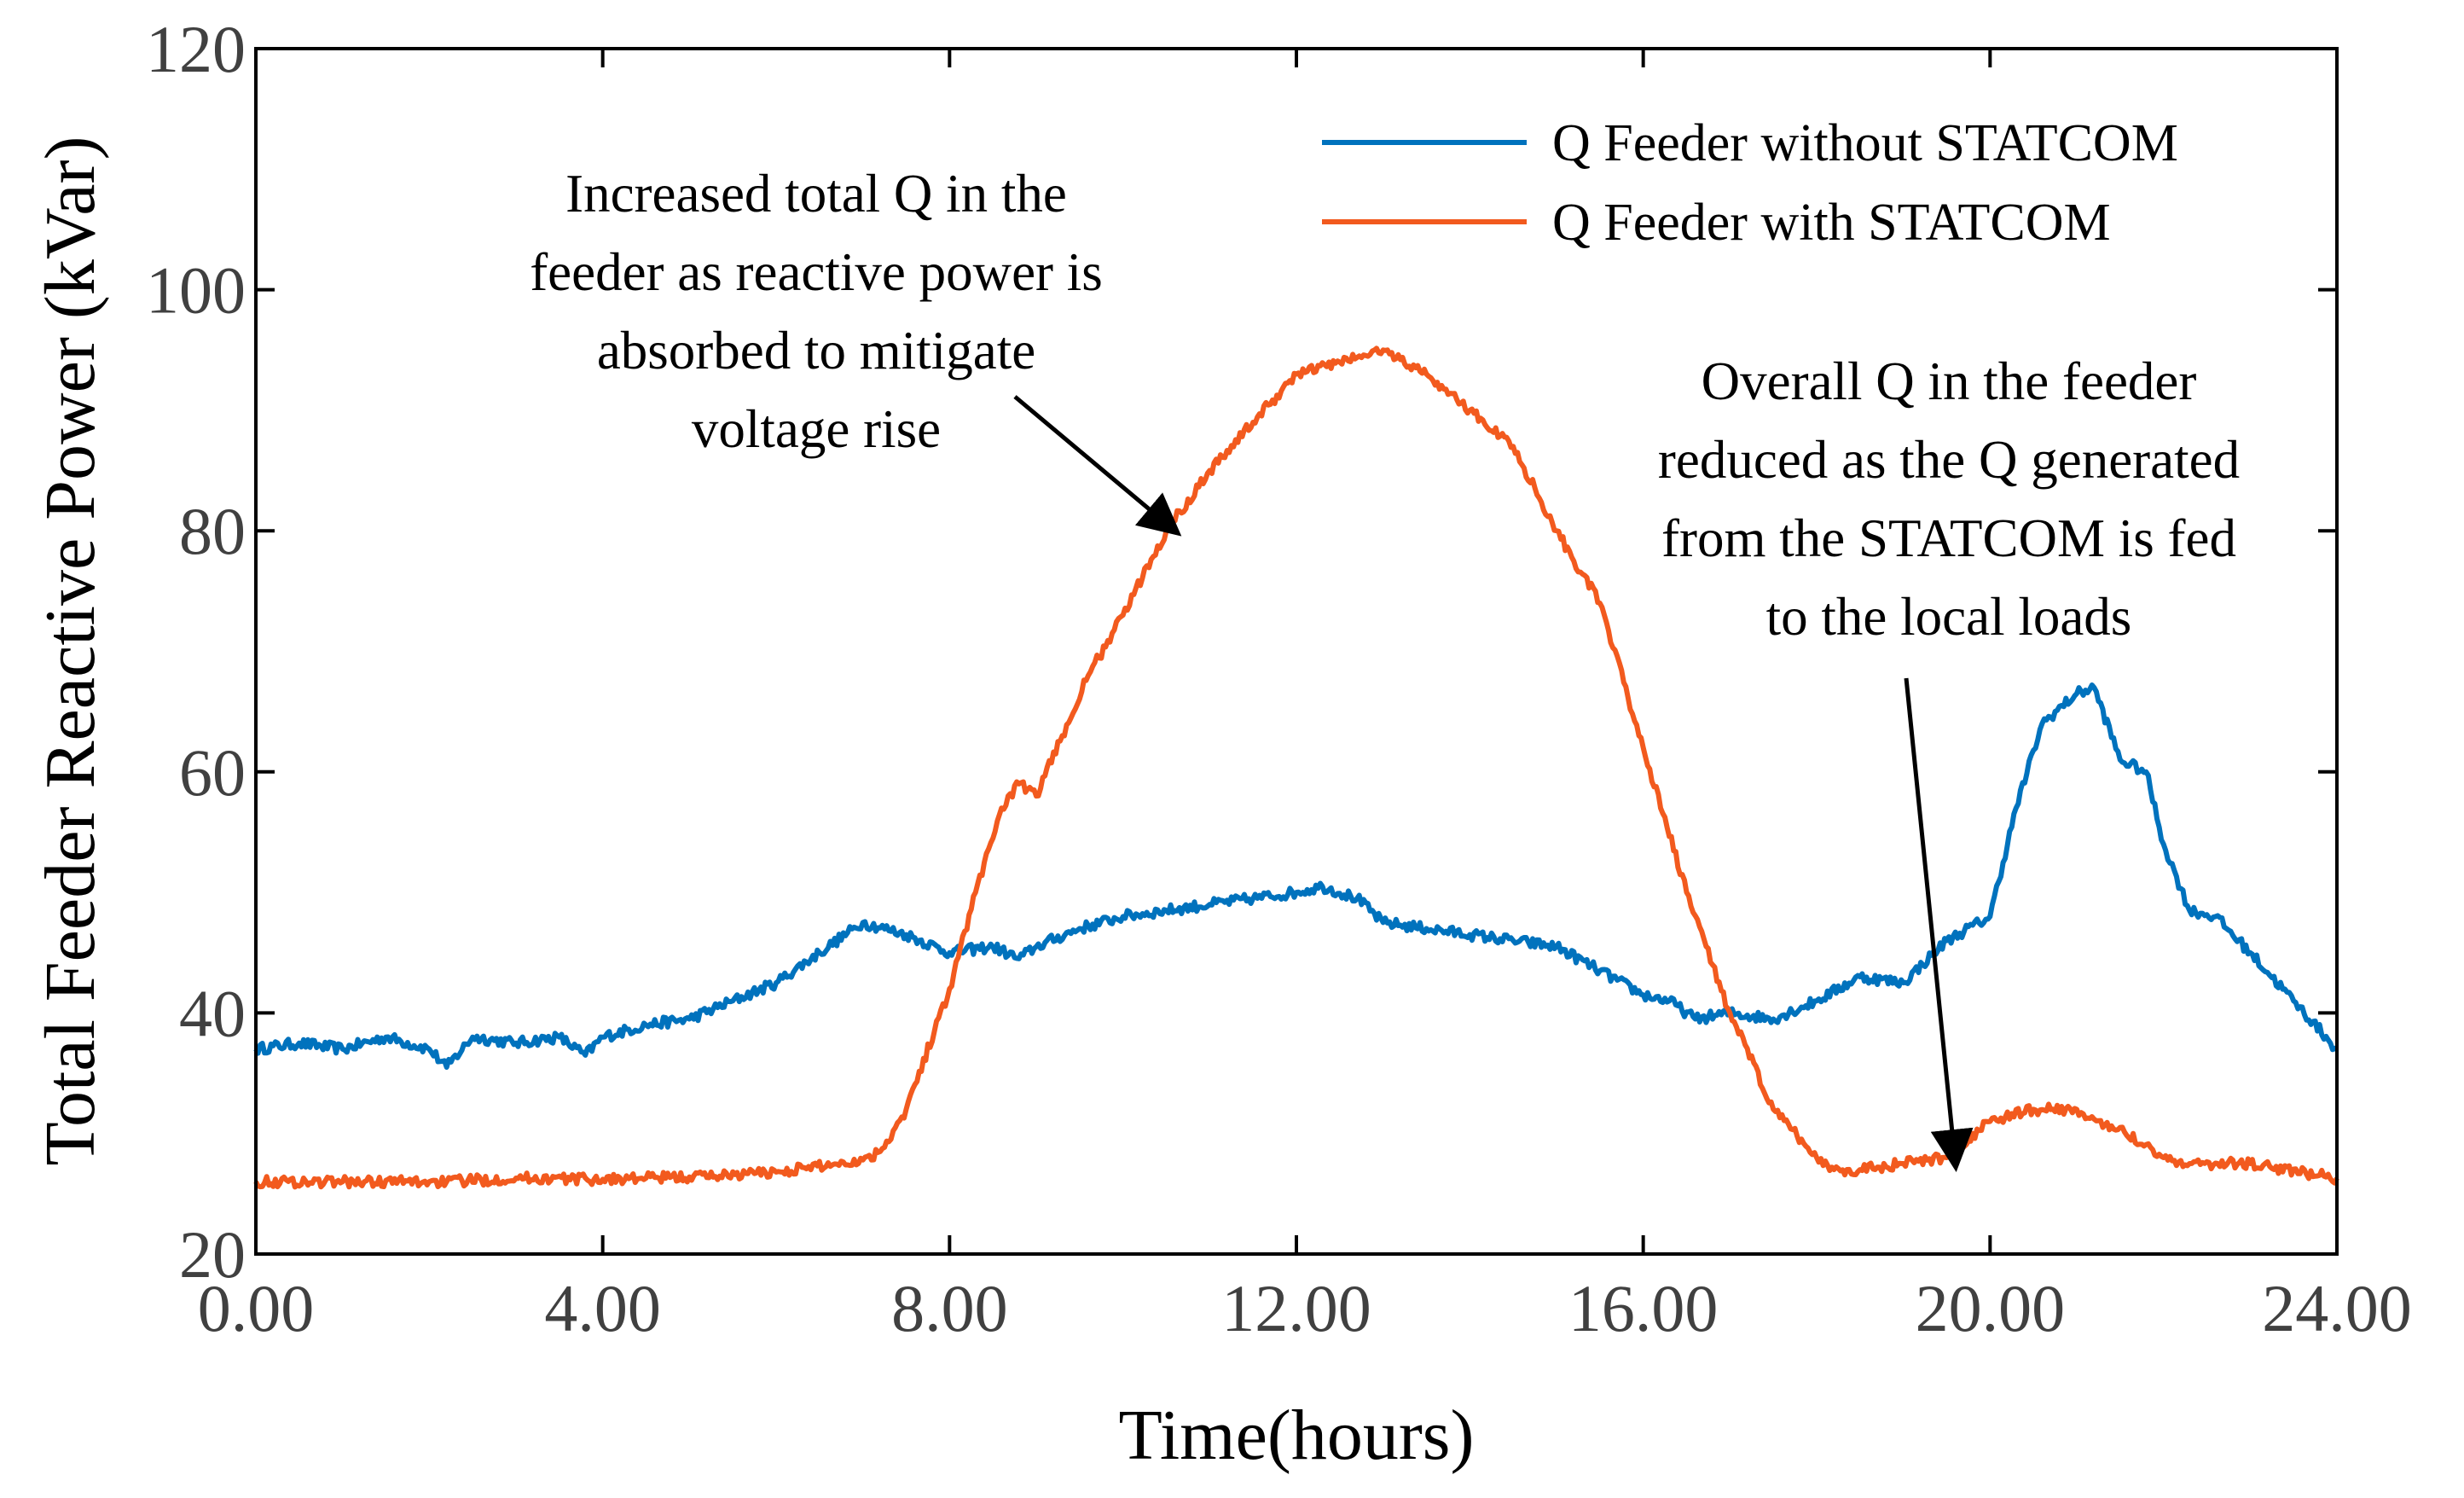 The height and width of the screenshot is (1498, 2464). What do you see at coordinates (1865, 143) in the screenshot?
I see `legend-label-without-statcom: Q Feeder without STATCOM` at bounding box center [1865, 143].